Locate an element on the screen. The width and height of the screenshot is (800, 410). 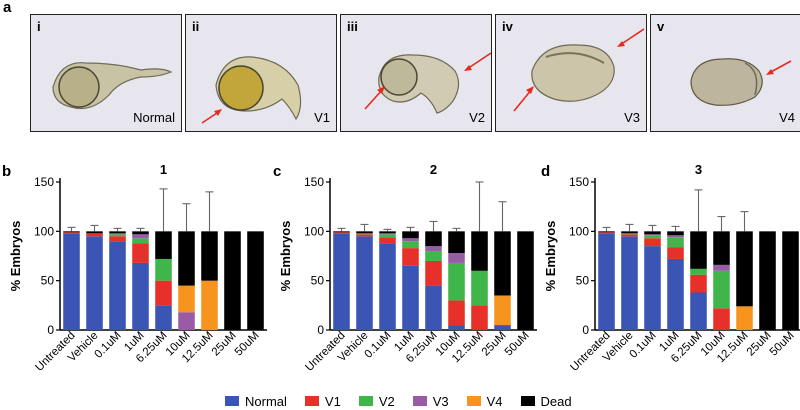
y-axis-label: % Embryos is located at coordinates (550, 256).